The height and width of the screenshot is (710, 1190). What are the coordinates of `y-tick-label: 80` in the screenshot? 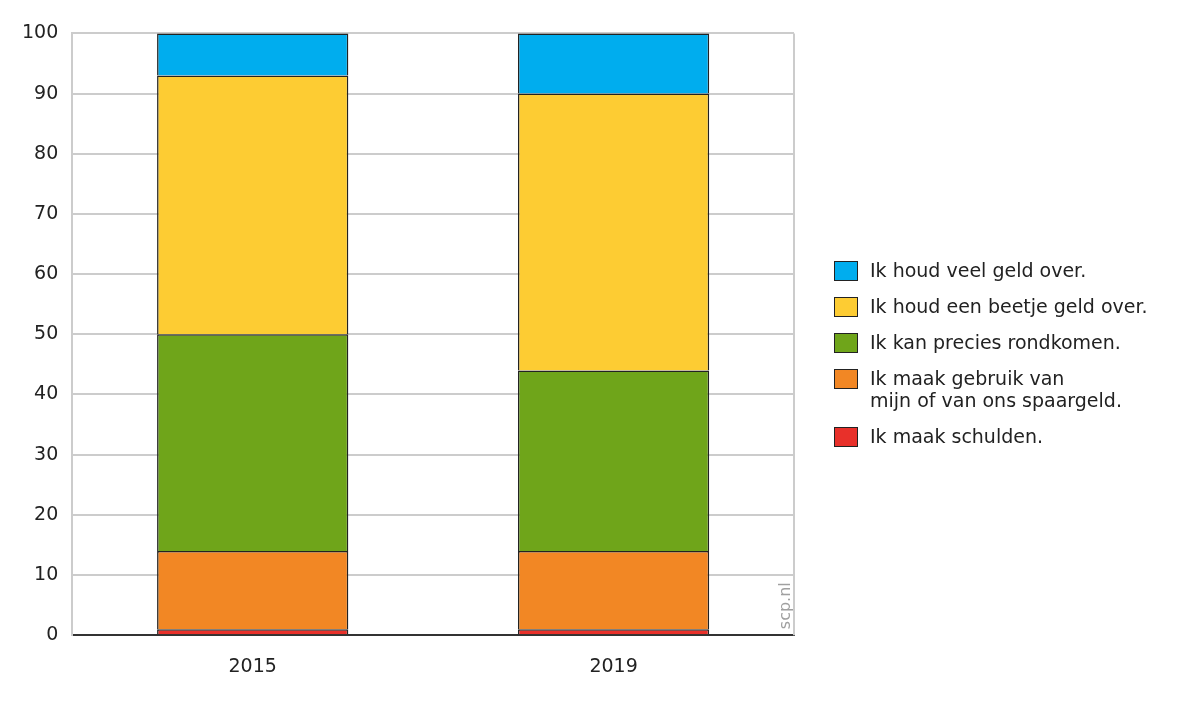 It's located at (46, 151).